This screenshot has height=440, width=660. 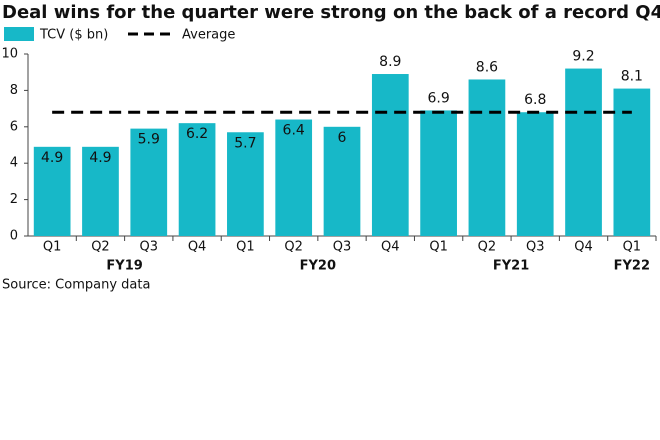 What do you see at coordinates (318, 266) in the screenshot?
I see `group-label: FY20` at bounding box center [318, 266].